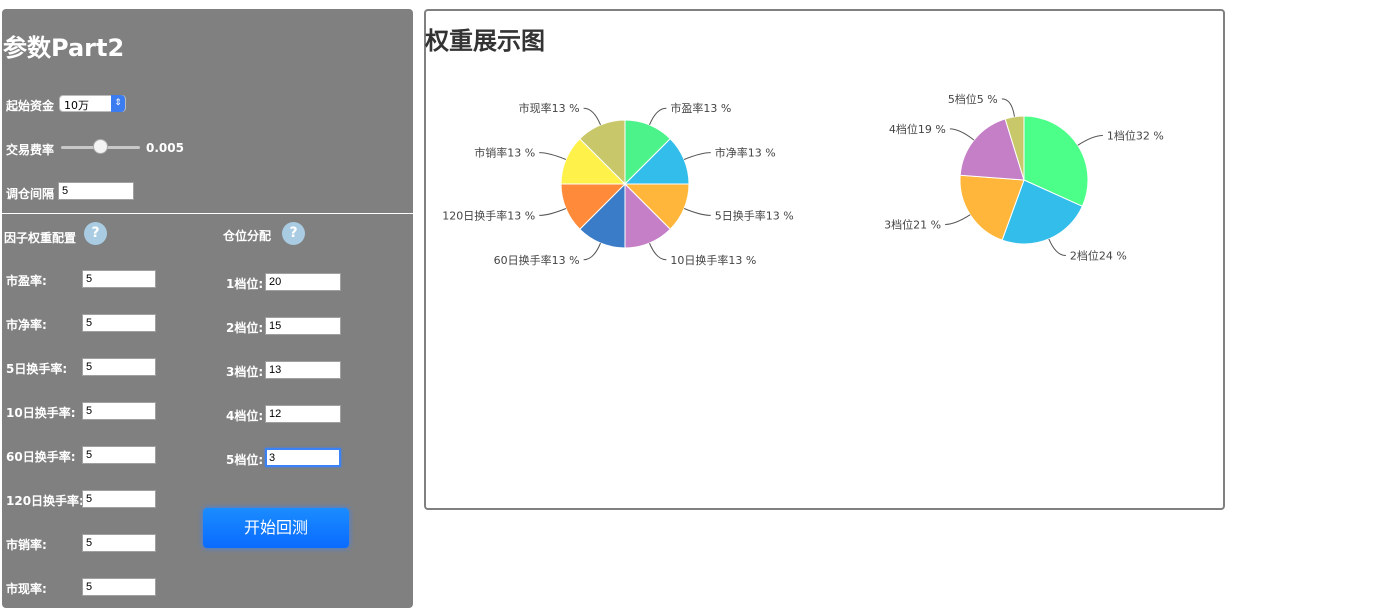  Describe the element at coordinates (488, 215) in the screenshot. I see `pie-label: 120日换手率13 %` at that location.